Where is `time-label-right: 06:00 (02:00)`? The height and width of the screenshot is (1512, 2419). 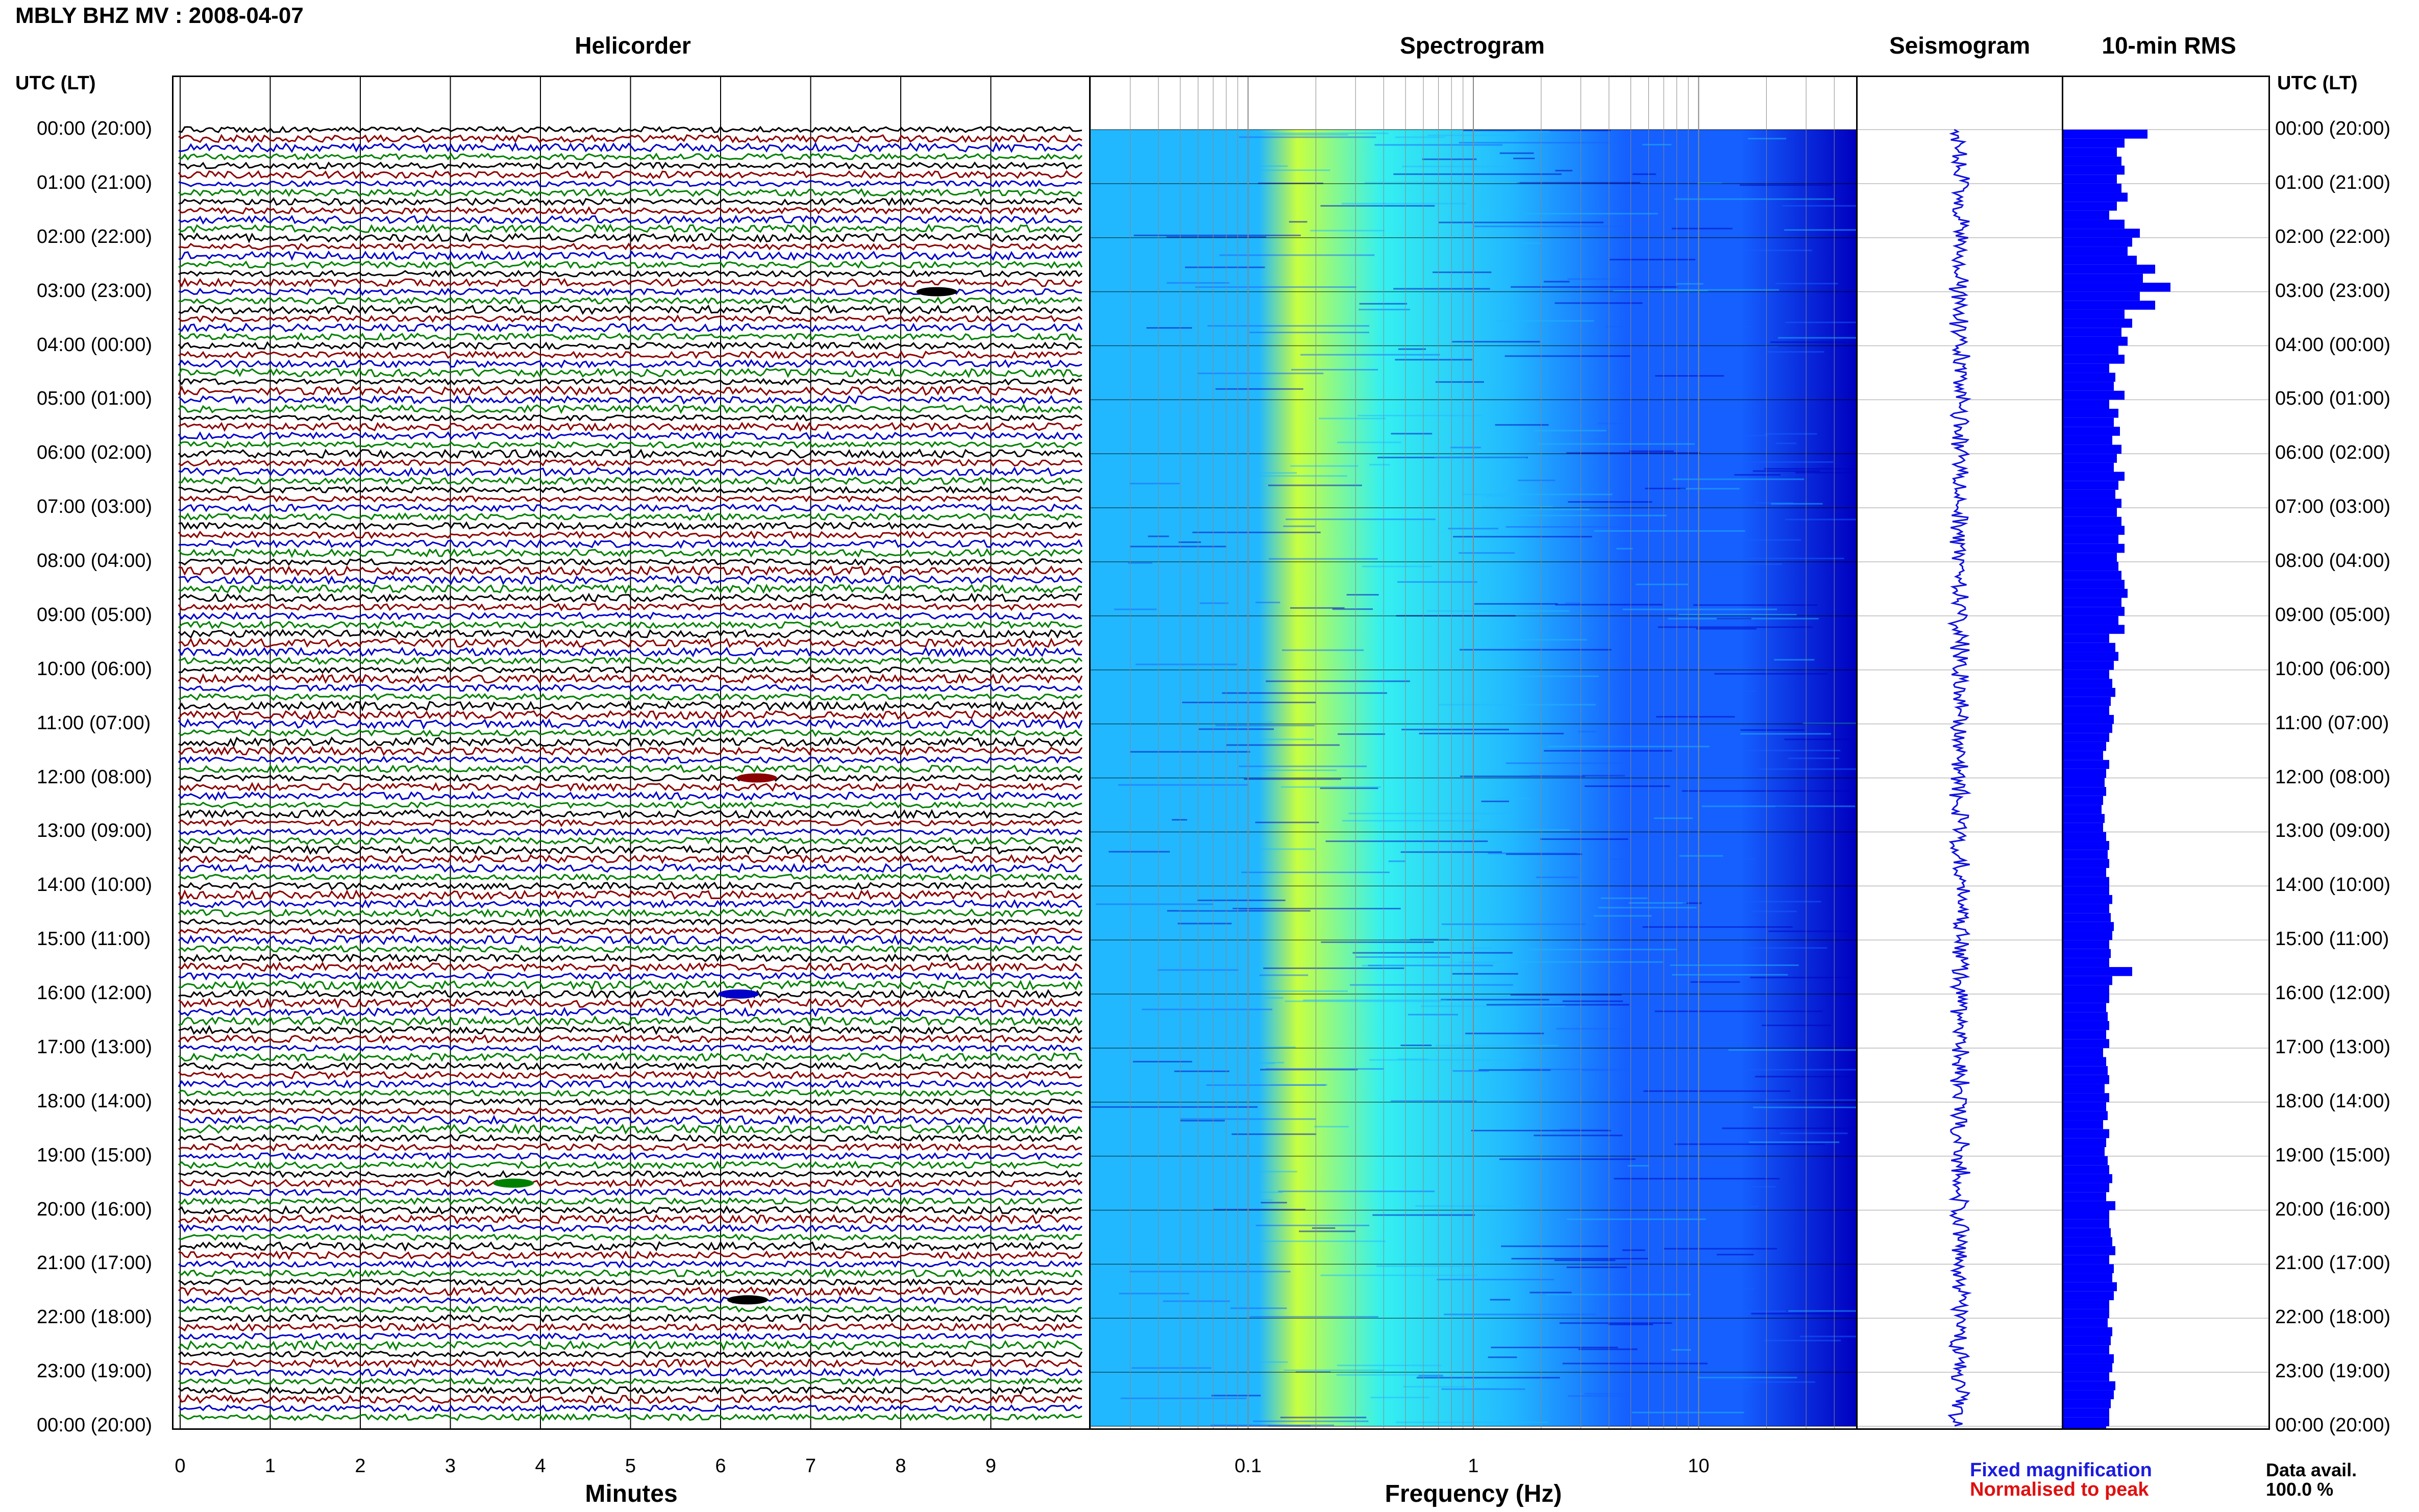
time-label-right: 06:00 (02:00) is located at coordinates (2333, 453).